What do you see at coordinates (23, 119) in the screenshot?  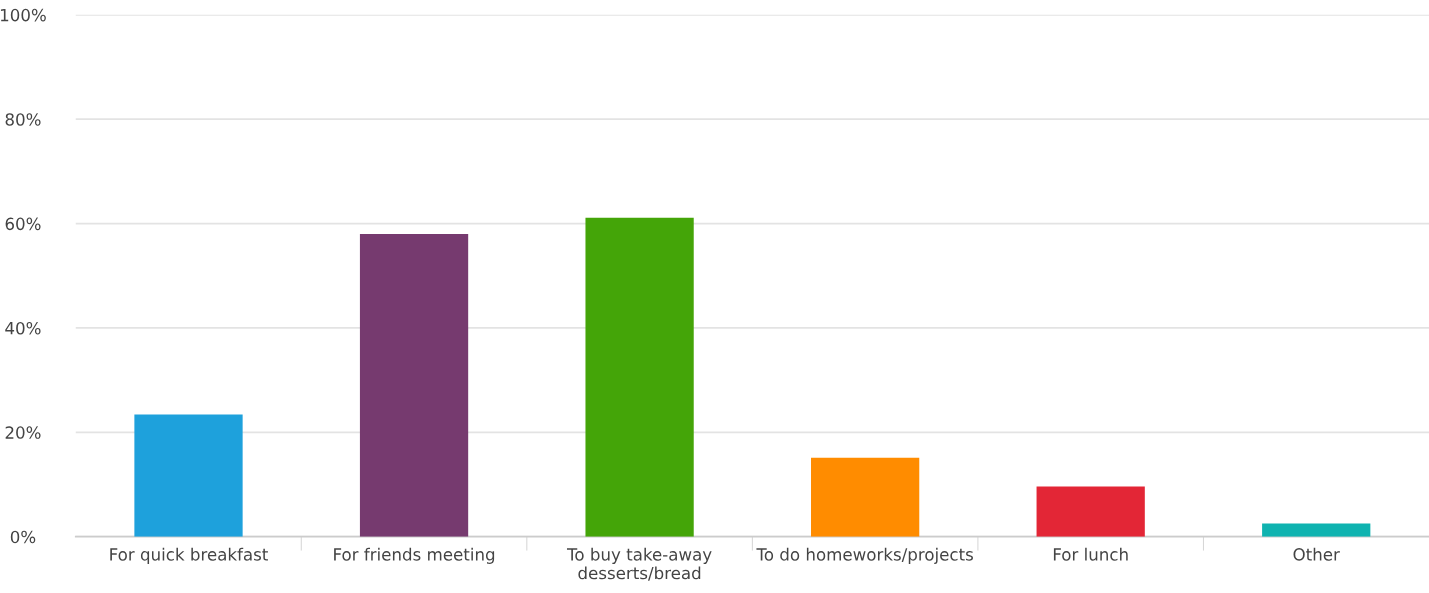 I see `y-tick-label: 80%` at bounding box center [23, 119].